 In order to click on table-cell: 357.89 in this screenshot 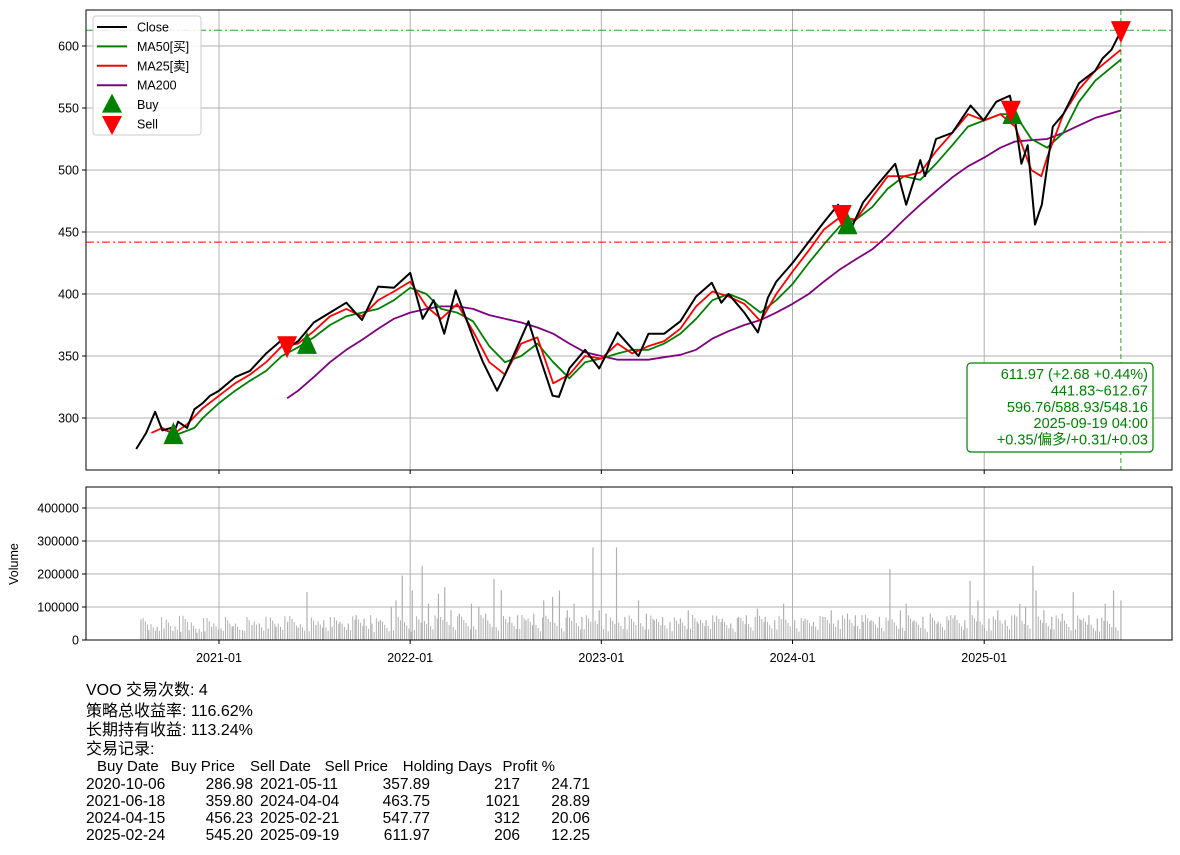, I will do `click(406, 784)`.